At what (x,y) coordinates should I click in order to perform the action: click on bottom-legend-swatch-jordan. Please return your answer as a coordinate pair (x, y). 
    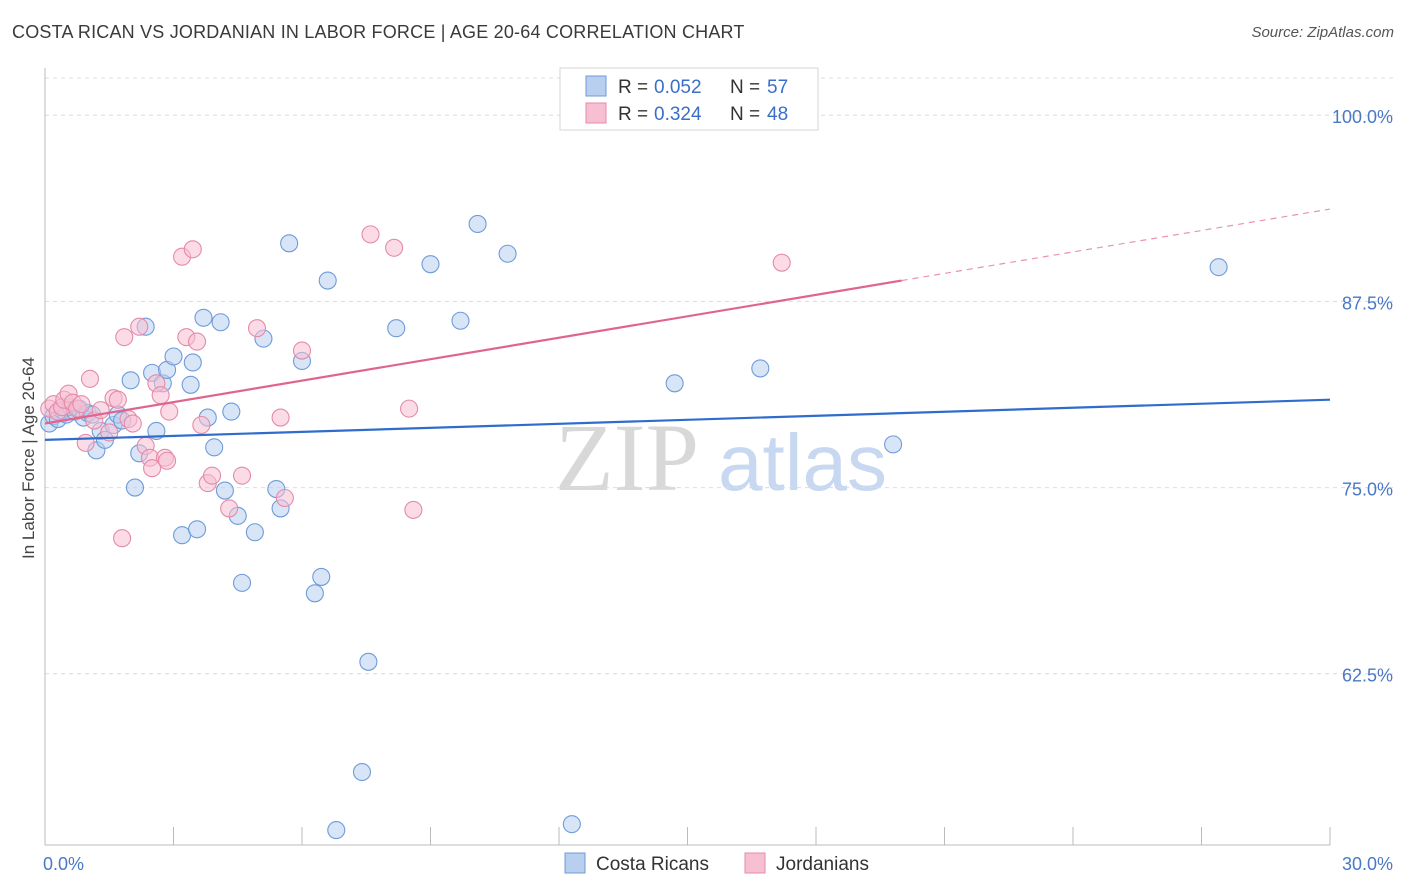
    Looking at the image, I should click on (755, 863).